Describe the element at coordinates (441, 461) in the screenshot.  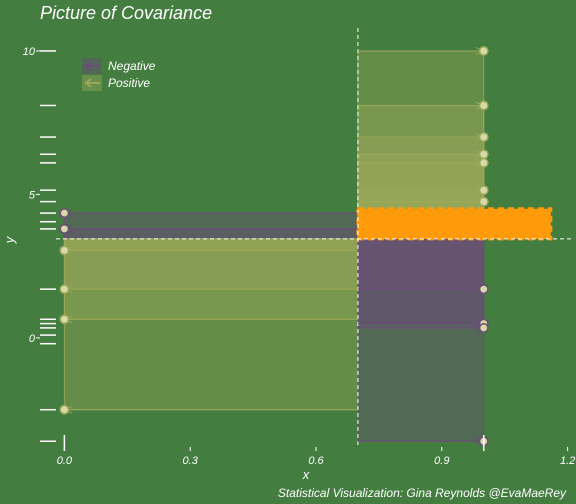
I see `x-tick-label: 0.9` at that location.